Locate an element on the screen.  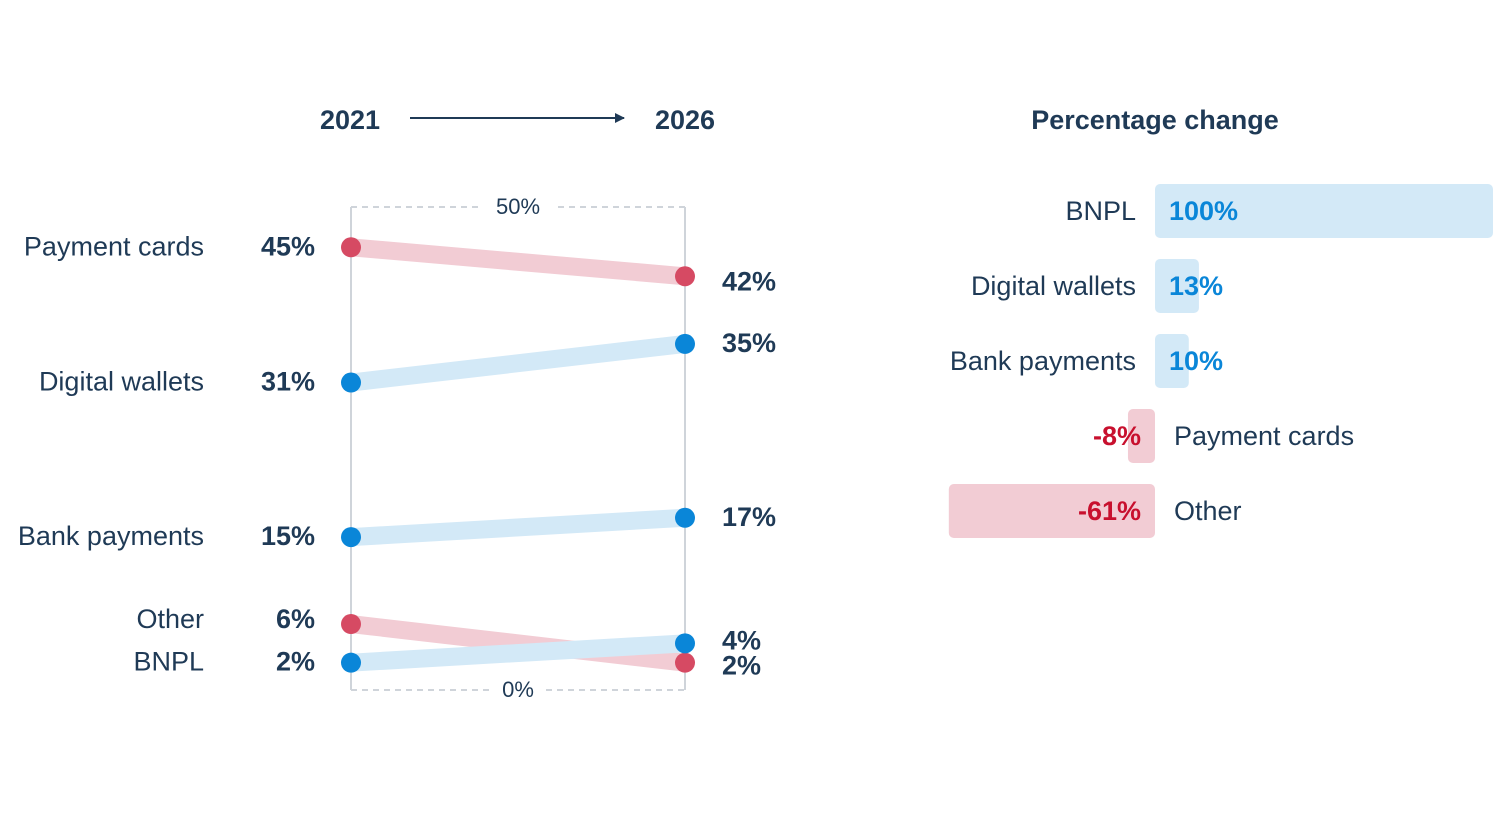
slope-band-digital-wallets is located at coordinates (518, 363).